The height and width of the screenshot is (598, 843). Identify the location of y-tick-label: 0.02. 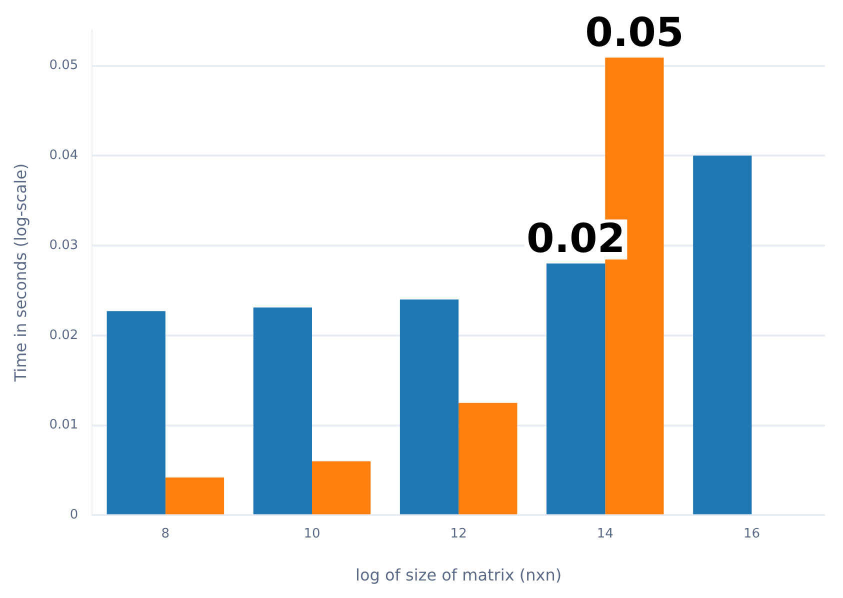
(63, 335).